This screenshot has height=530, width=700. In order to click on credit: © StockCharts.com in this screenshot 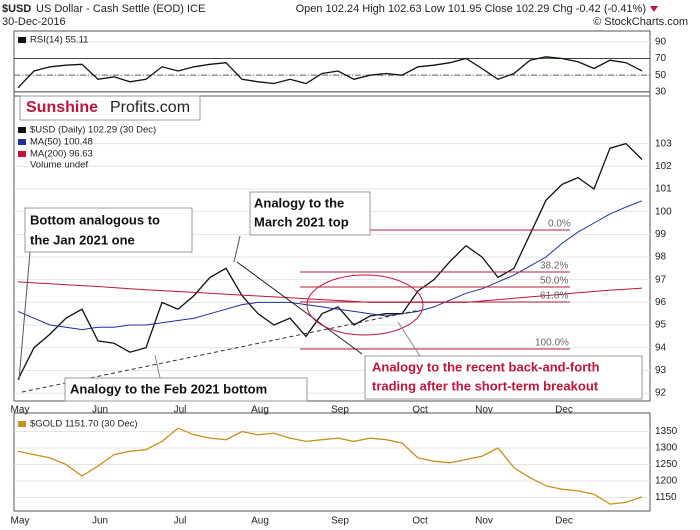, I will do `click(640, 22)`.